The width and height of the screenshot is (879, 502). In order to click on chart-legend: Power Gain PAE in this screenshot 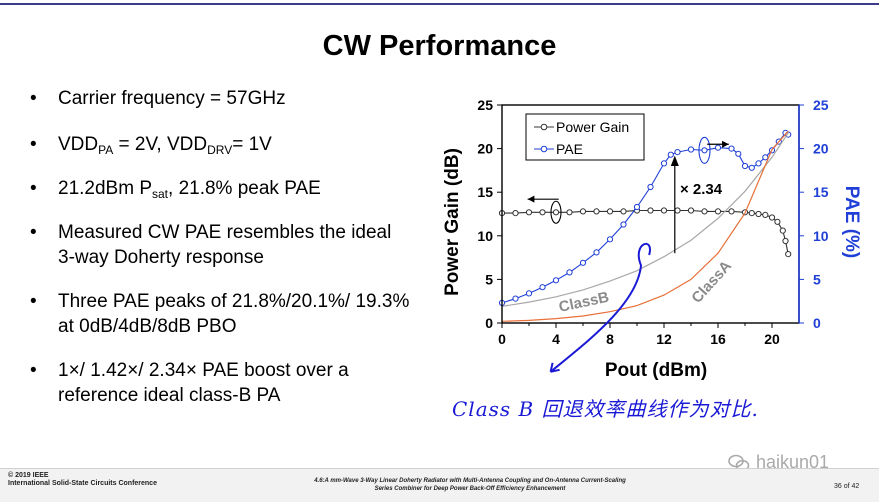, I will do `click(585, 137)`.